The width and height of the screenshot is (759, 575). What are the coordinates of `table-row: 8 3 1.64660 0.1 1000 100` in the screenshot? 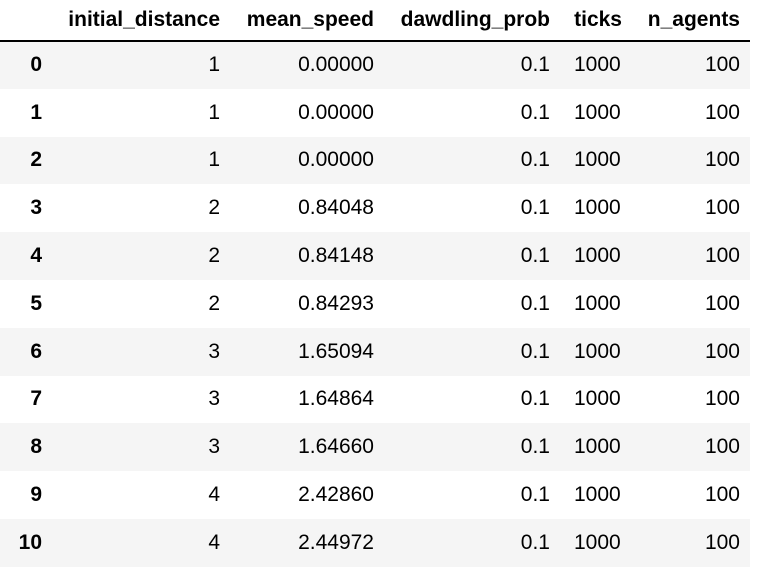 It's located at (375, 447).